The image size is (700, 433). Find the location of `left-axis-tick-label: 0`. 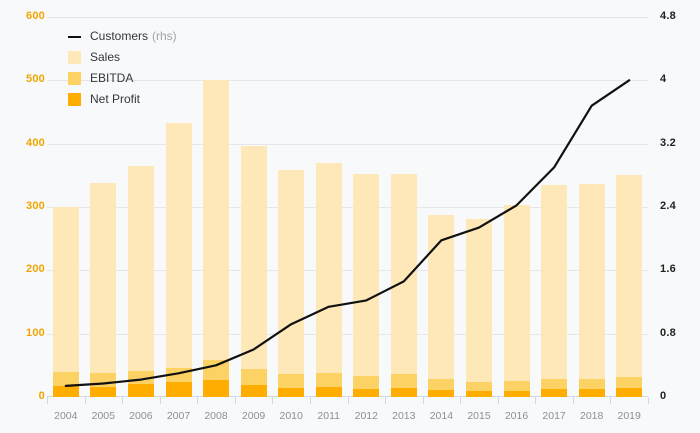

left-axis-tick-label: 0 is located at coordinates (41, 396).